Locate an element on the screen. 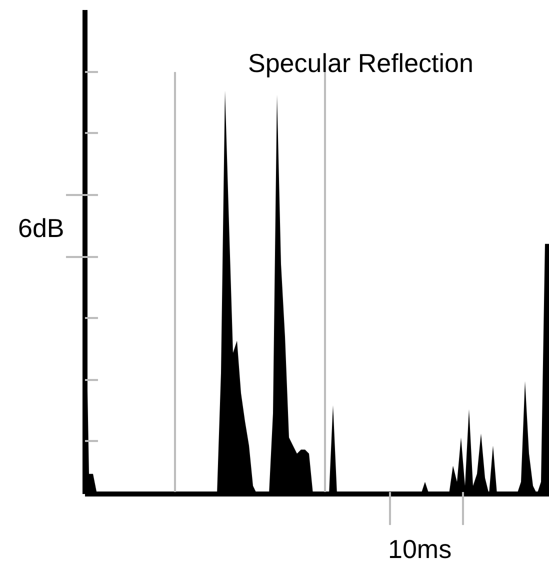 This screenshot has height=571, width=549. x-axis-title: 10ms is located at coordinates (420, 549).